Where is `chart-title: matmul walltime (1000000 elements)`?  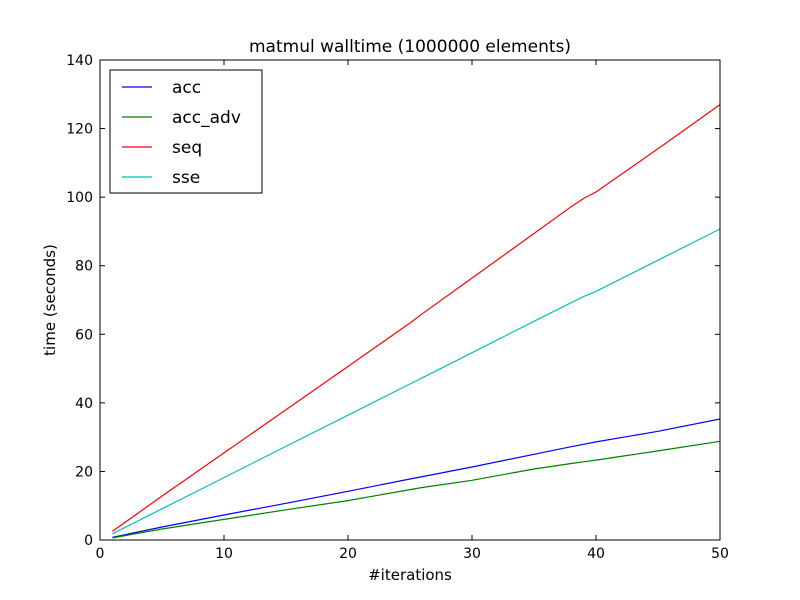 chart-title: matmul walltime (1000000 elements) is located at coordinates (410, 47).